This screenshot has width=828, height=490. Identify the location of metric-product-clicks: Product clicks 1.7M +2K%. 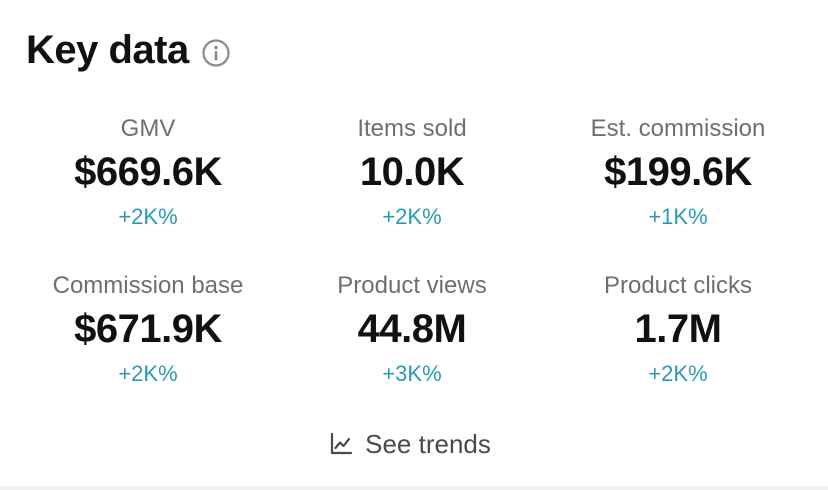
(678, 347).